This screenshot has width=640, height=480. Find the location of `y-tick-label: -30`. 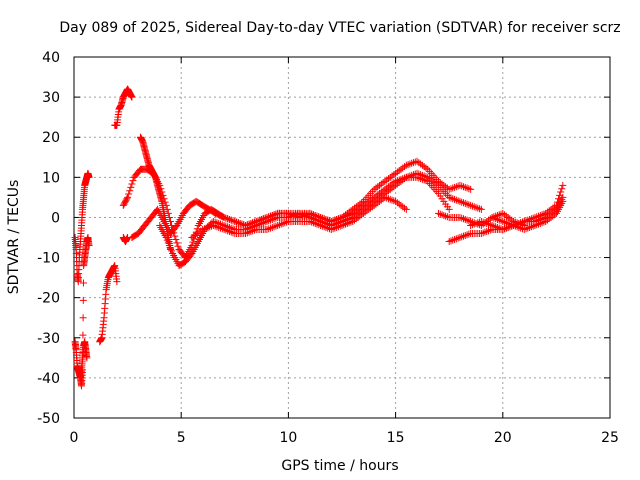

y-tick-label: -30 is located at coordinates (48, 339).